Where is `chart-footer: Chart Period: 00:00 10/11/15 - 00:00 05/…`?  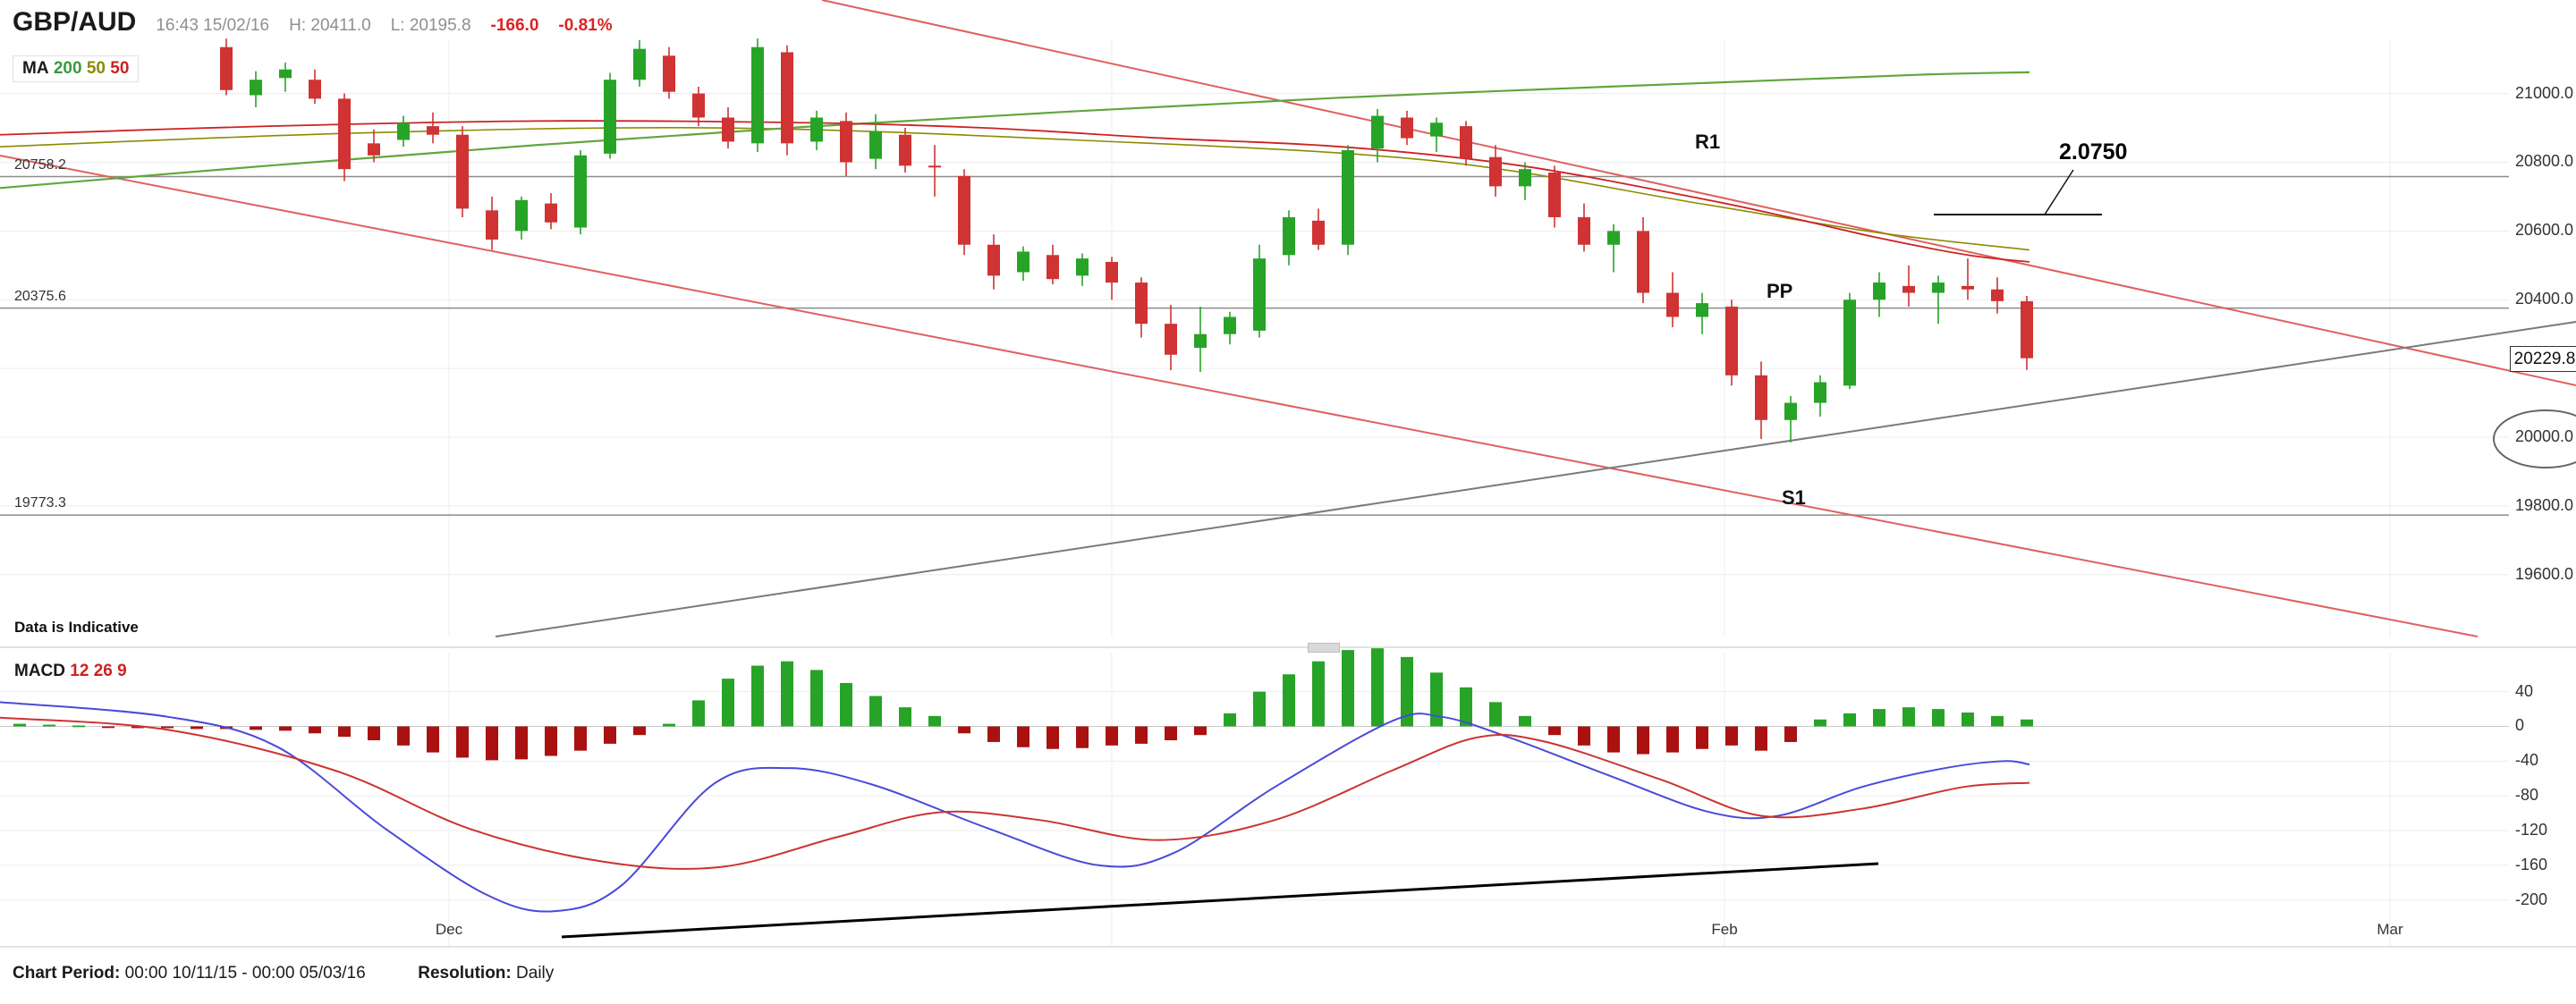
chart-footer: Chart Period: 00:00 10/11/15 - 00:00 05/… is located at coordinates (283, 973).